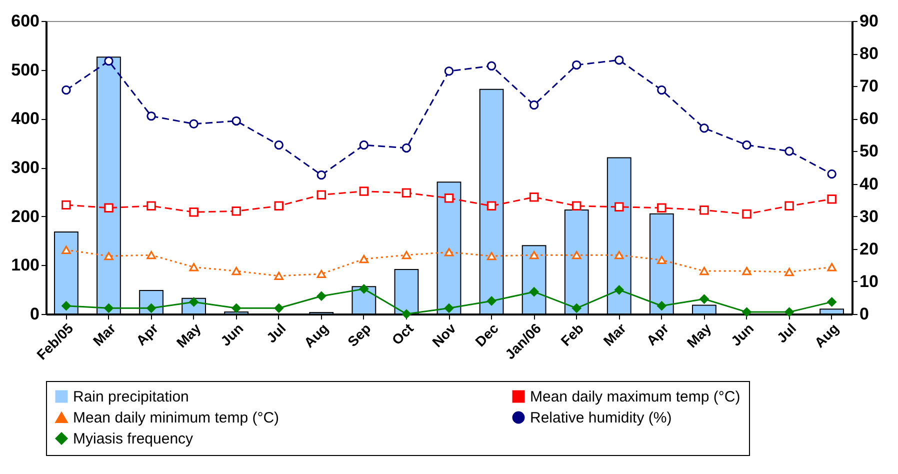 Image resolution: width=898 pixels, height=474 pixels. I want to click on y-tick-label: 0, so click(35, 314).